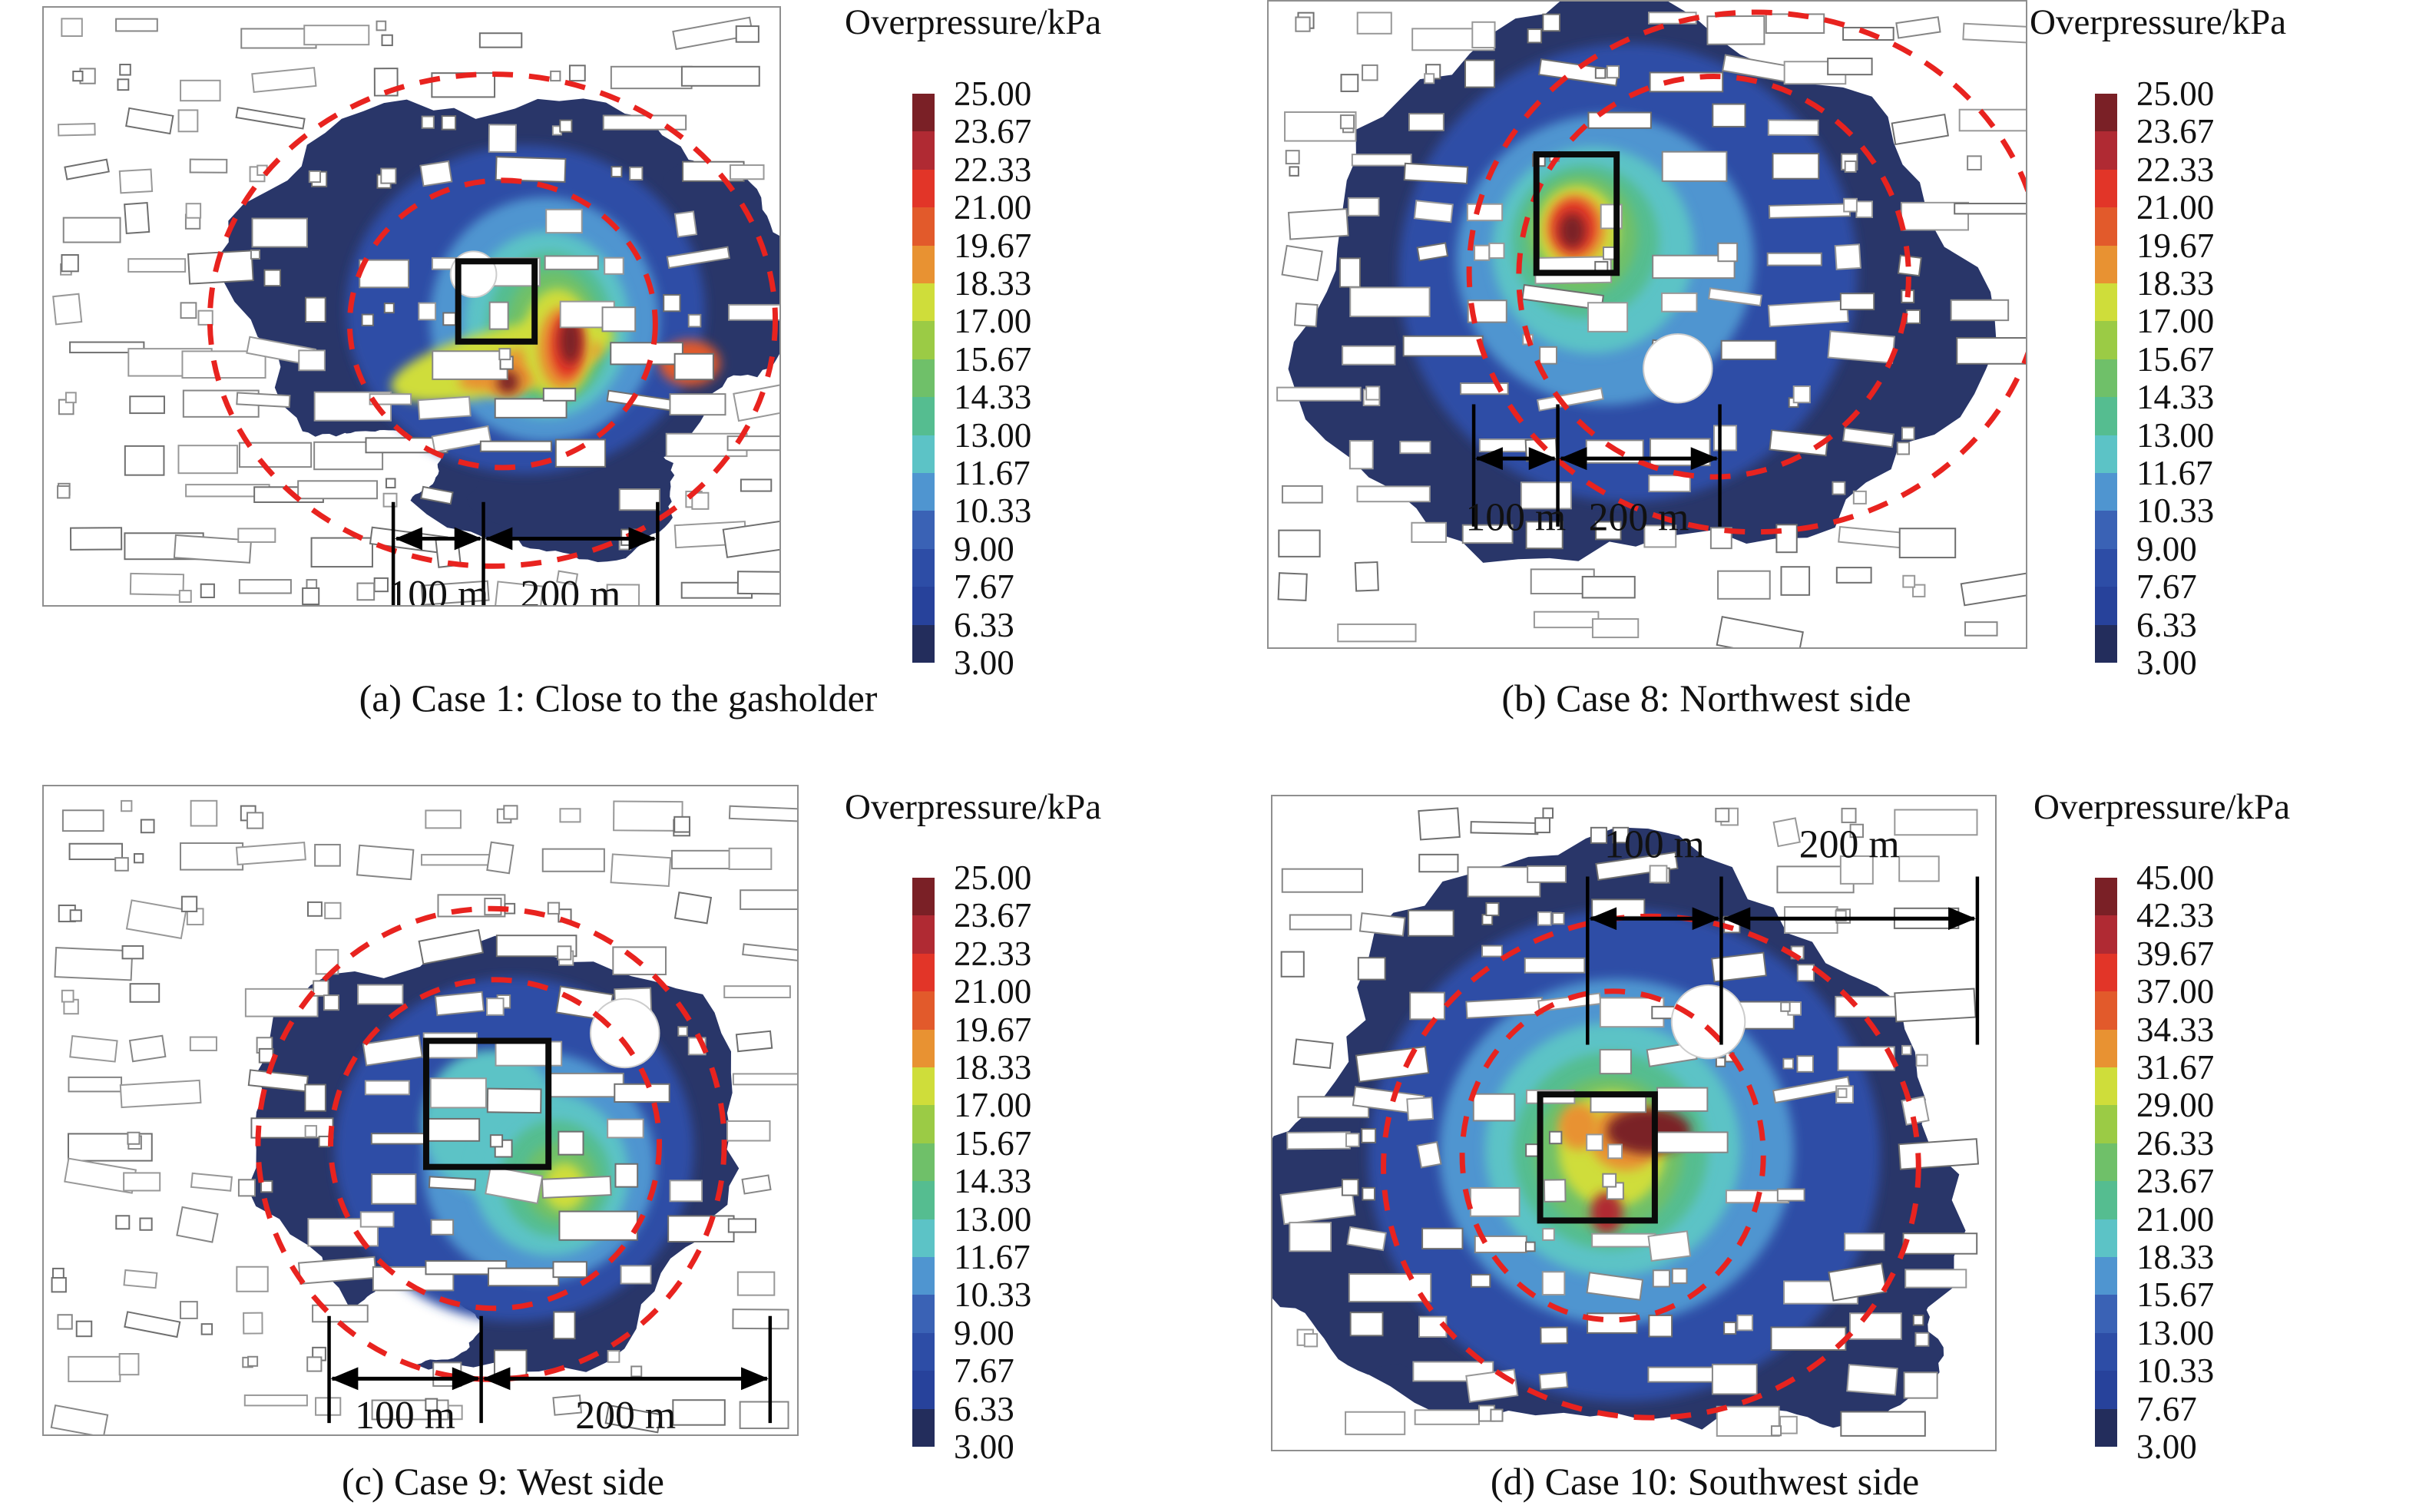 The image size is (2419, 1512). What do you see at coordinates (2175, 991) in the screenshot?
I see `colorbar-tick-label: 37.00` at bounding box center [2175, 991].